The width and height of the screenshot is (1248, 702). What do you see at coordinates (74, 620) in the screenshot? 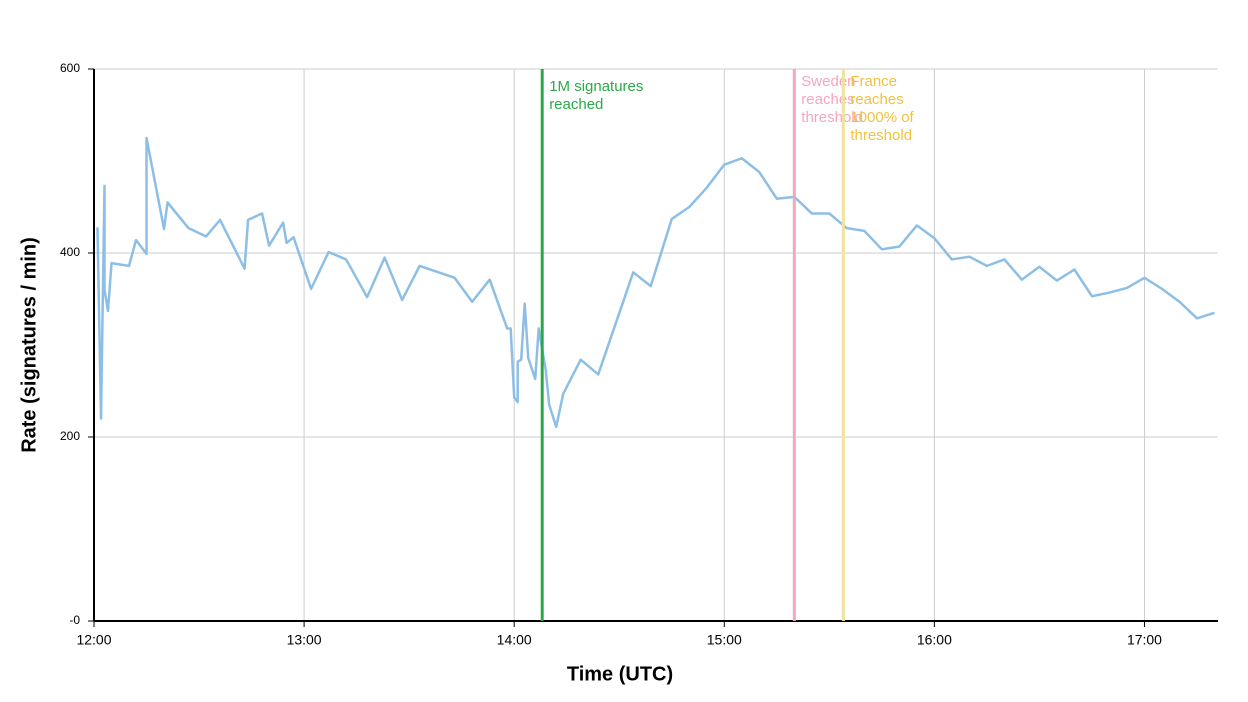
I see `y-tick-label: -0` at bounding box center [74, 620].